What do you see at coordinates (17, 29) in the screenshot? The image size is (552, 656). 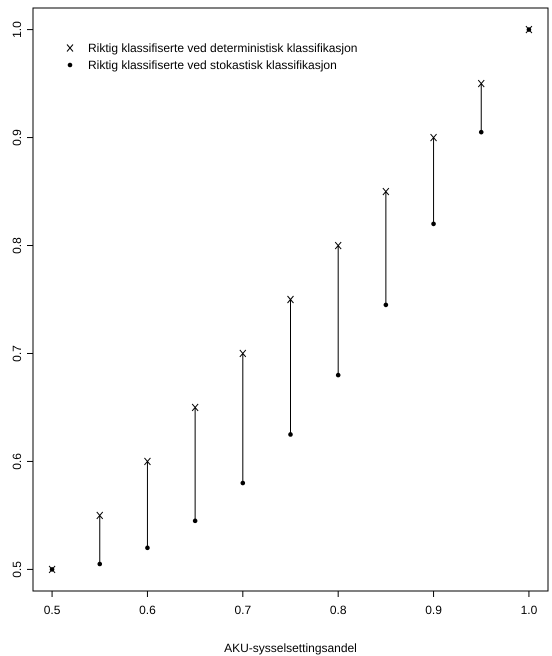 I see `y-tick-label: 1.0` at bounding box center [17, 29].